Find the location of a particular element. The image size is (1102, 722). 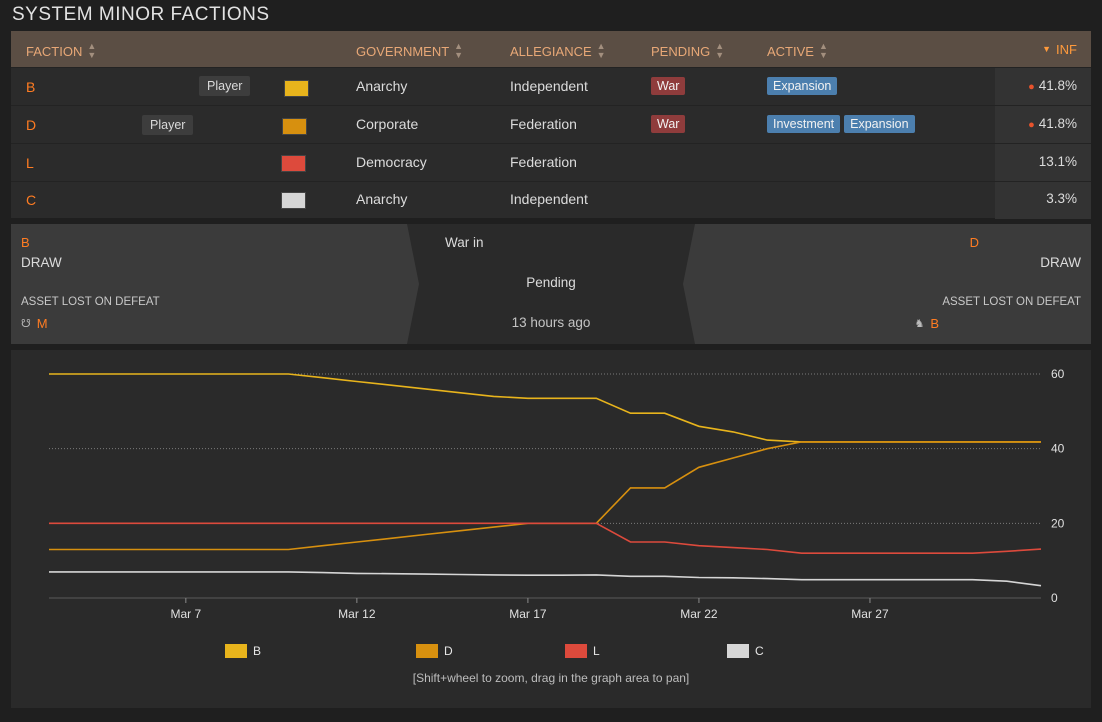

influence-cell: 13.1% is located at coordinates (1043, 163).